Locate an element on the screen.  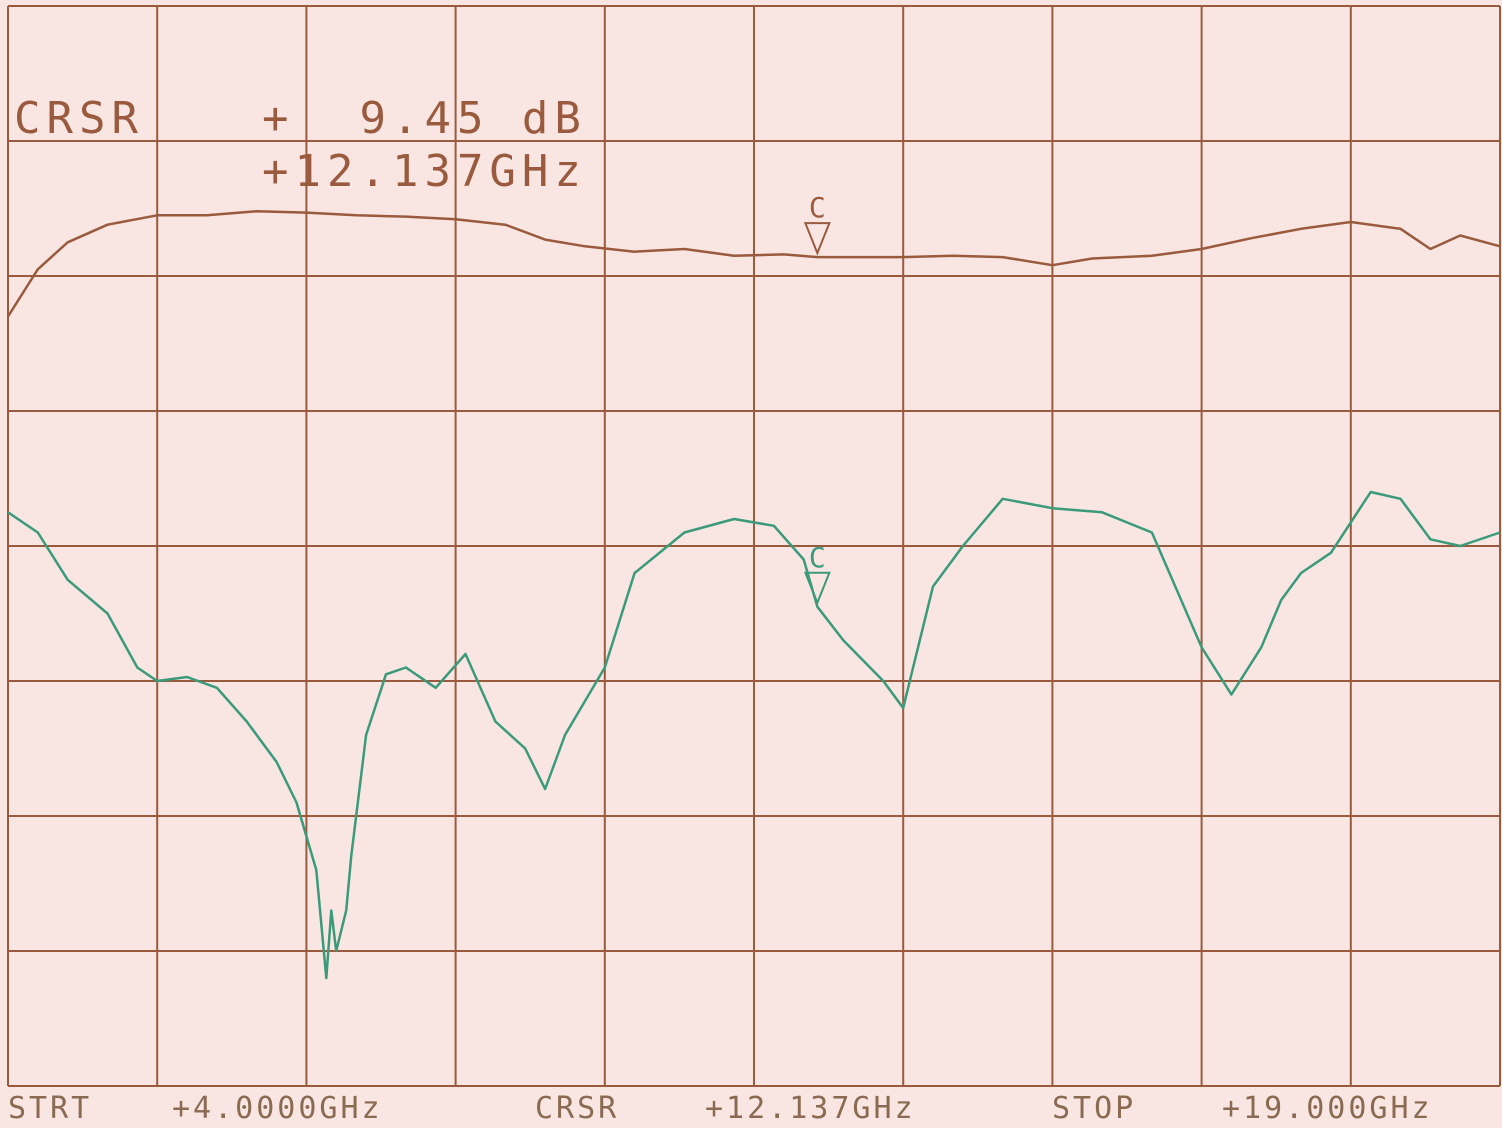
cursor-value: +12.137GHz is located at coordinates (810, 1108).